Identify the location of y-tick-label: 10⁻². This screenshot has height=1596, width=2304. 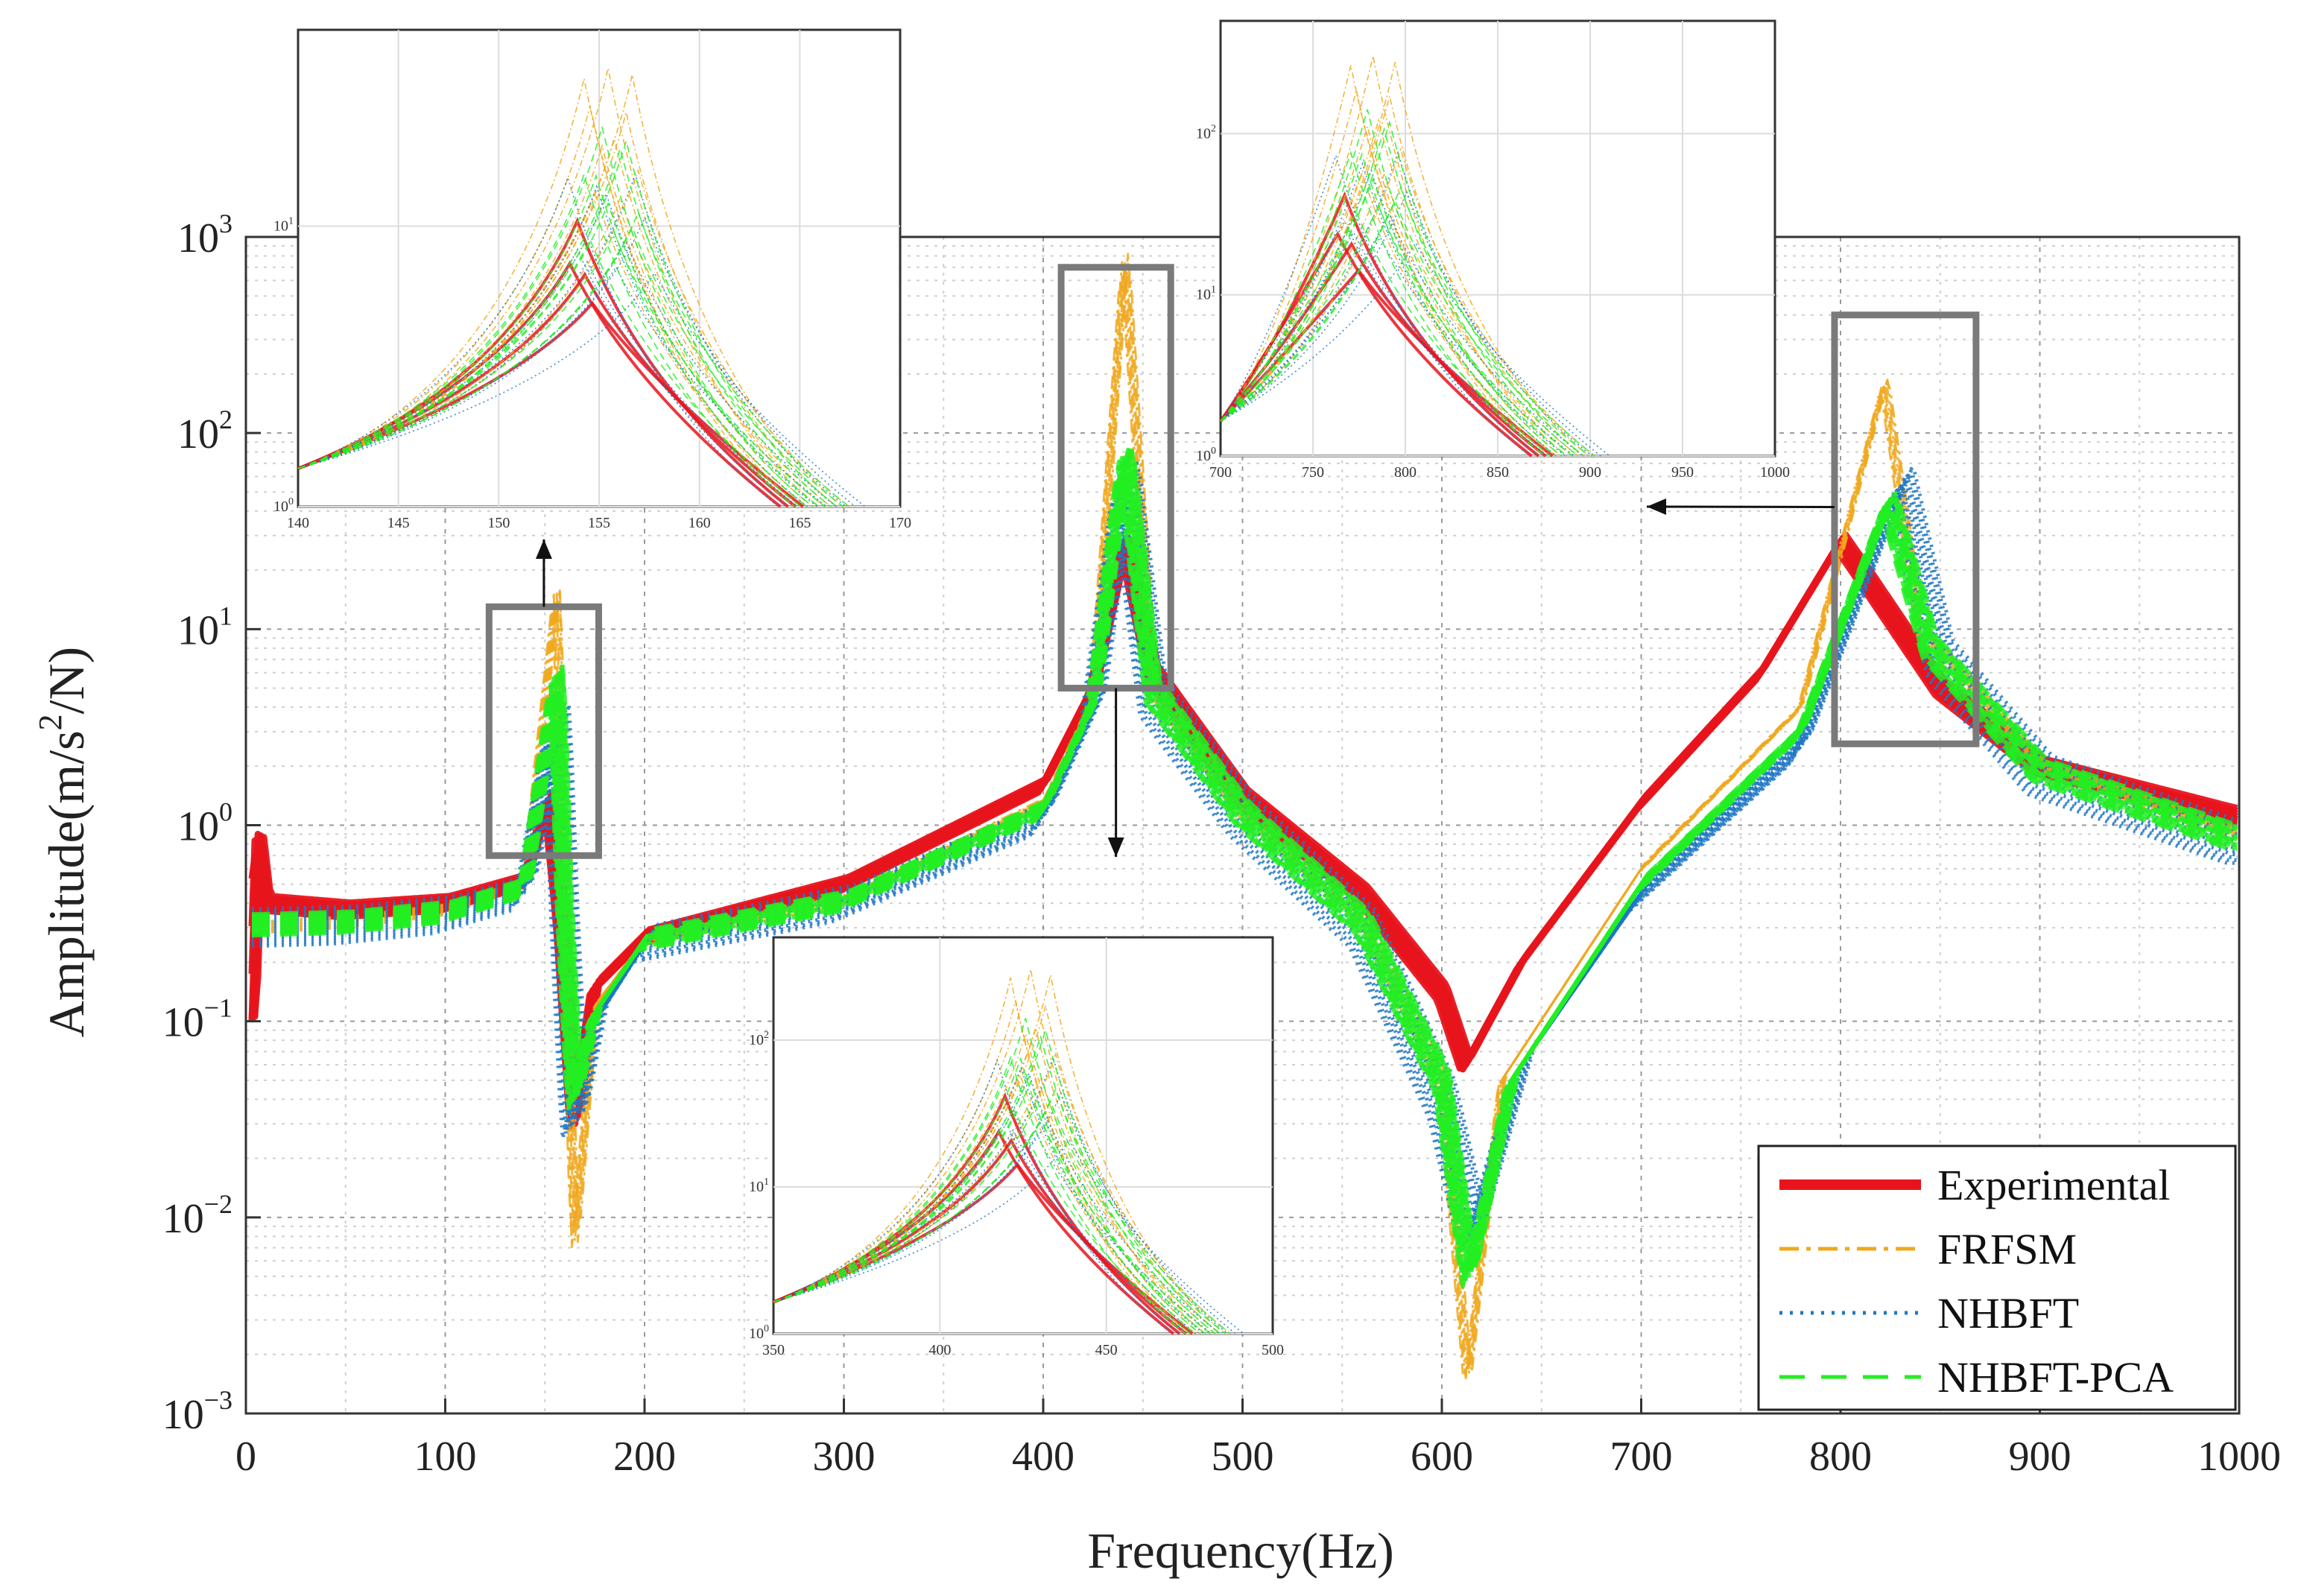
(197, 1215).